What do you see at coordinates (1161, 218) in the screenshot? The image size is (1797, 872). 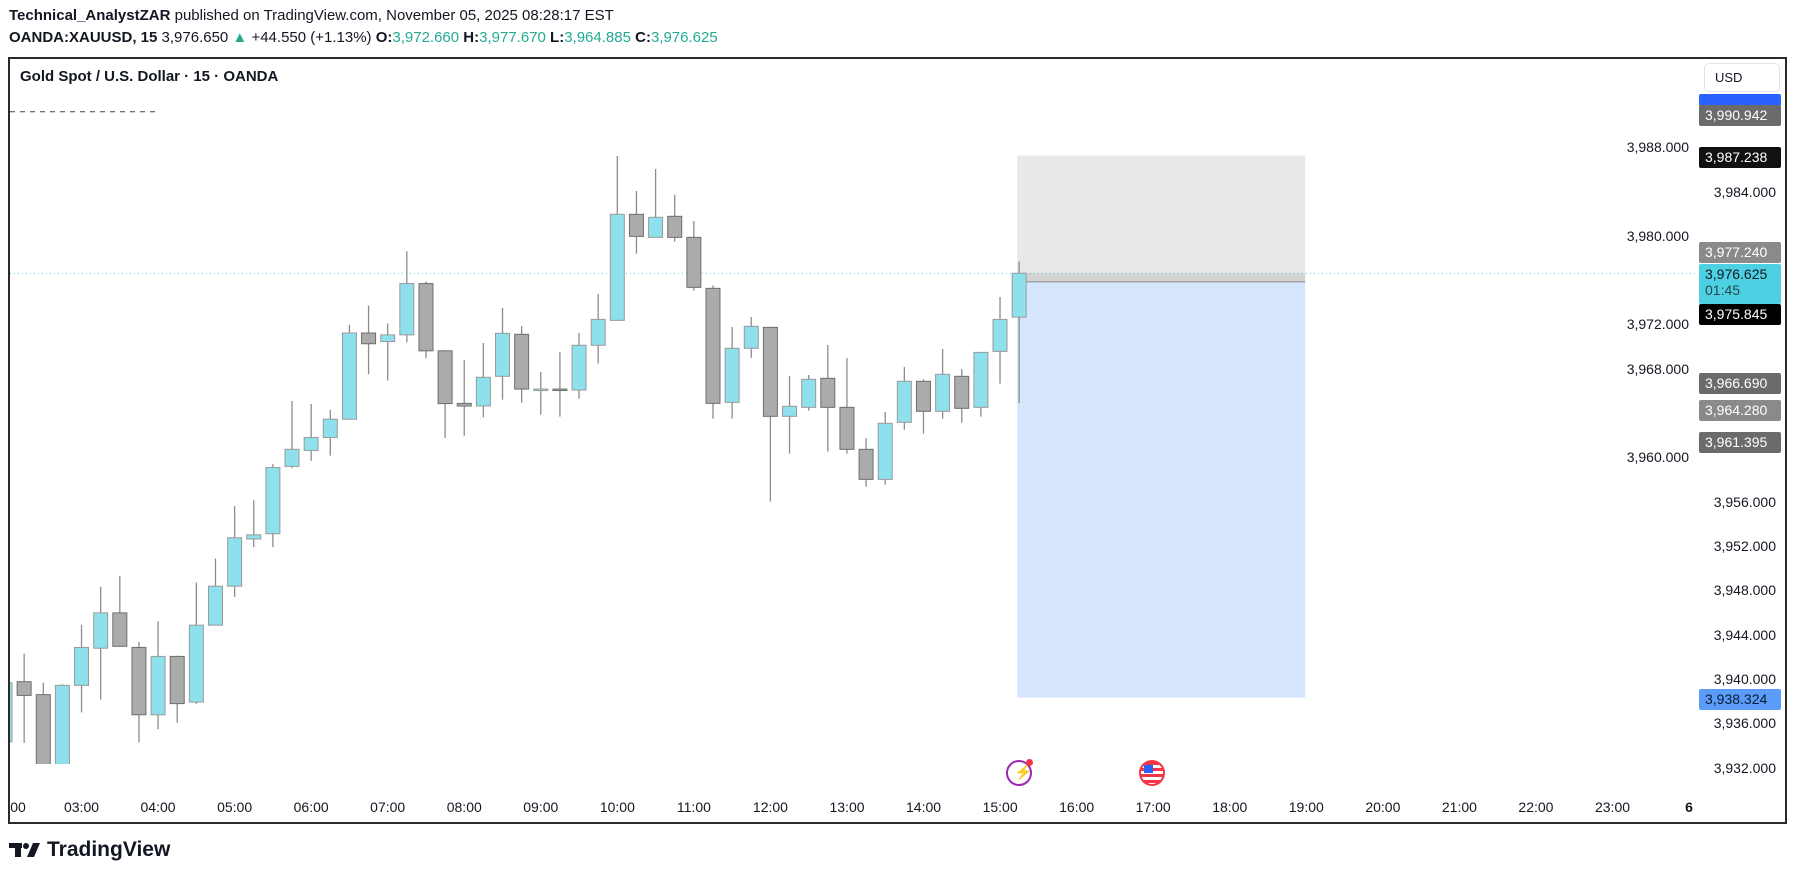 I see `target-zone` at bounding box center [1161, 218].